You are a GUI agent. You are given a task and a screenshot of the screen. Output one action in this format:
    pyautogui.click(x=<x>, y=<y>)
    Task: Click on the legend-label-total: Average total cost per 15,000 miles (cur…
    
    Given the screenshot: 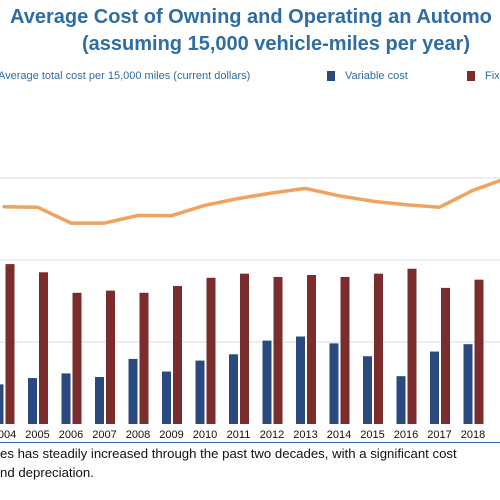 What is the action you would take?
    pyautogui.click(x=125, y=76)
    